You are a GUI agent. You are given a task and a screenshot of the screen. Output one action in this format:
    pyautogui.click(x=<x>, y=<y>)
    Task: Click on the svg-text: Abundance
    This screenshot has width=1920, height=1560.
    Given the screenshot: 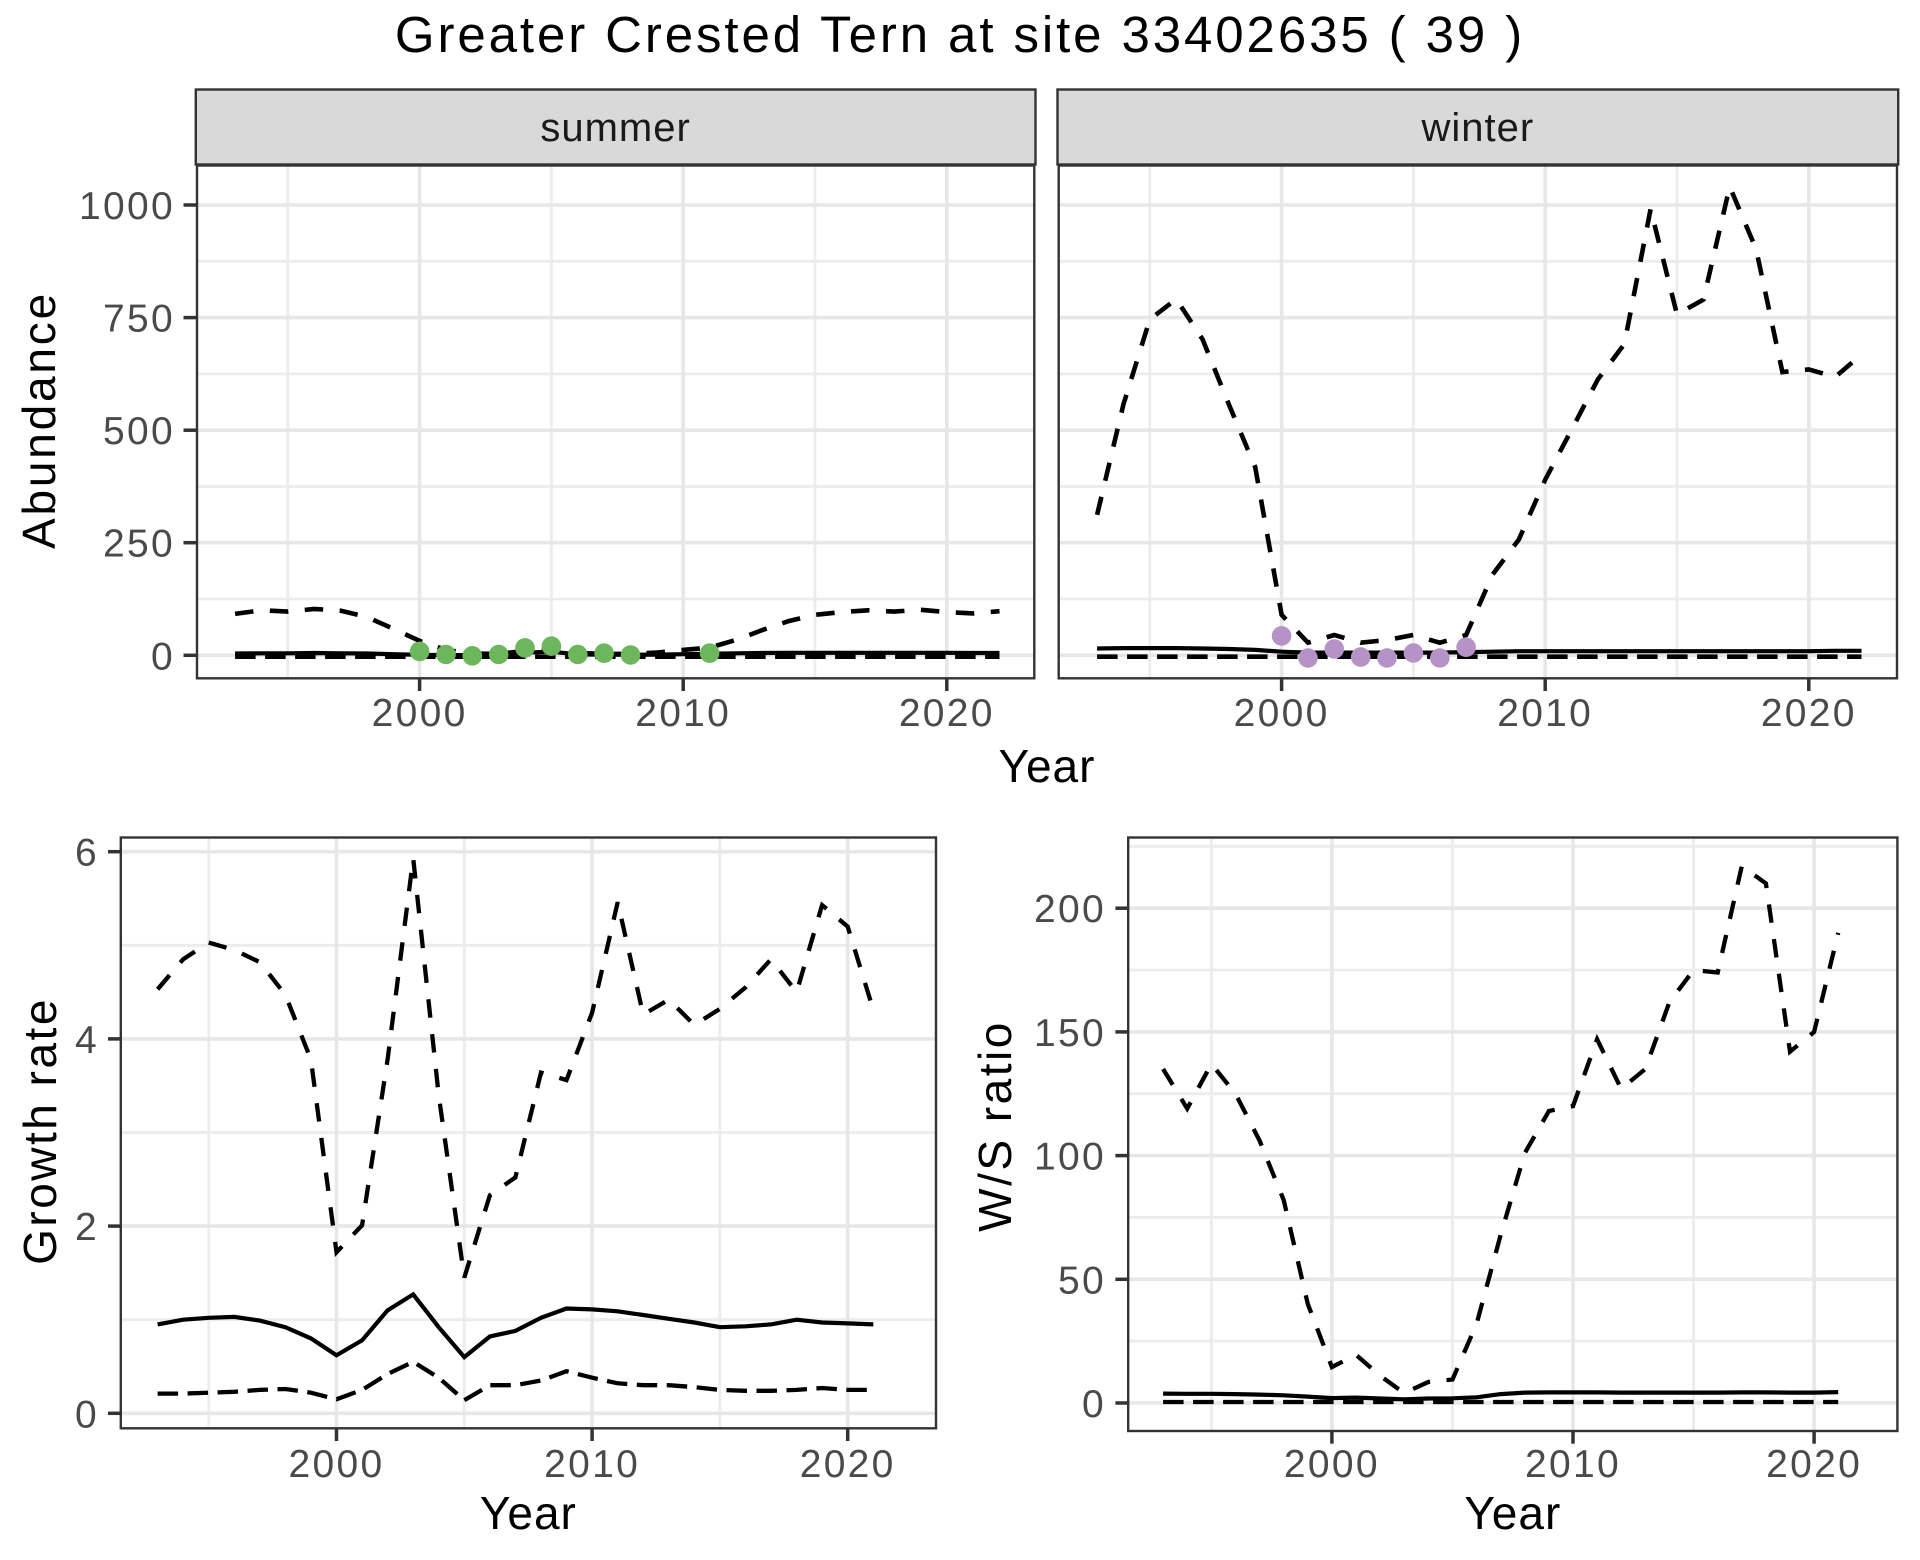 What is the action you would take?
    pyautogui.click(x=39, y=420)
    